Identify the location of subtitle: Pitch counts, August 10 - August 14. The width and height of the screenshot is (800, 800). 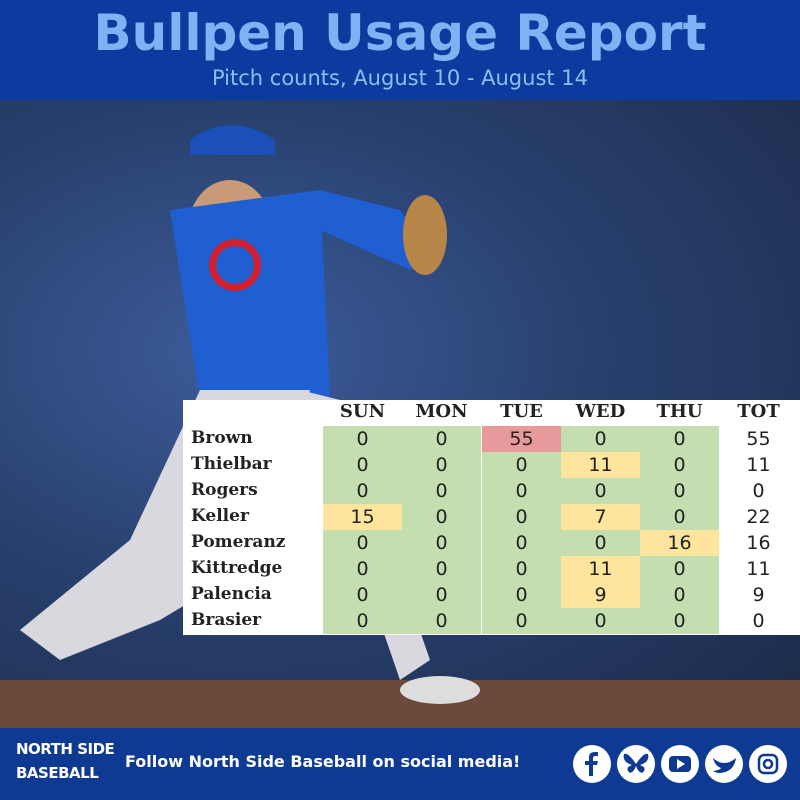
(400, 78).